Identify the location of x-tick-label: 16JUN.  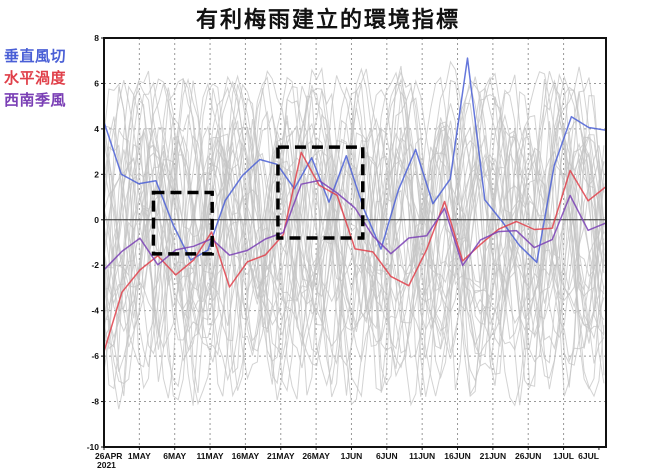
(457, 456).